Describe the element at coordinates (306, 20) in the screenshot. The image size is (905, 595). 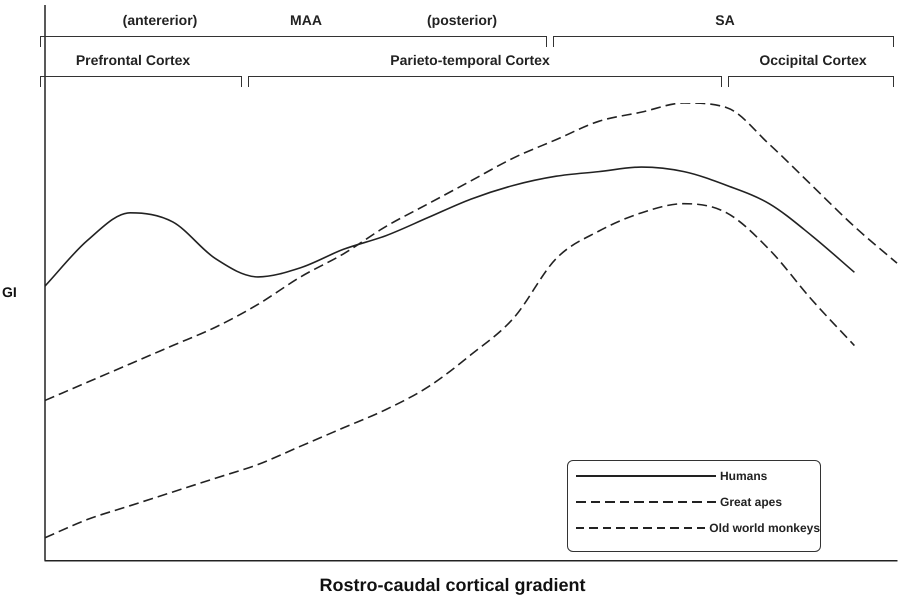
I see `text: MAA` at that location.